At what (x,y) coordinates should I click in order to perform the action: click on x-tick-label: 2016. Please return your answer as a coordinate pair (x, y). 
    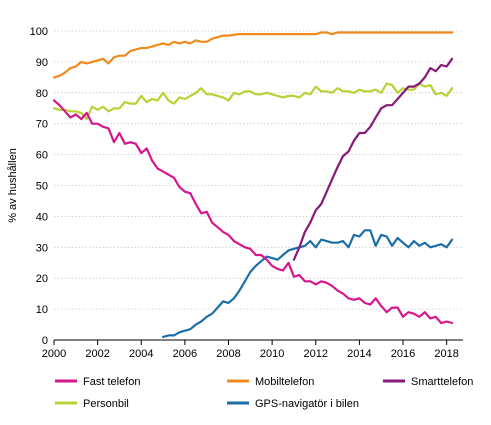
    Looking at the image, I should click on (403, 354).